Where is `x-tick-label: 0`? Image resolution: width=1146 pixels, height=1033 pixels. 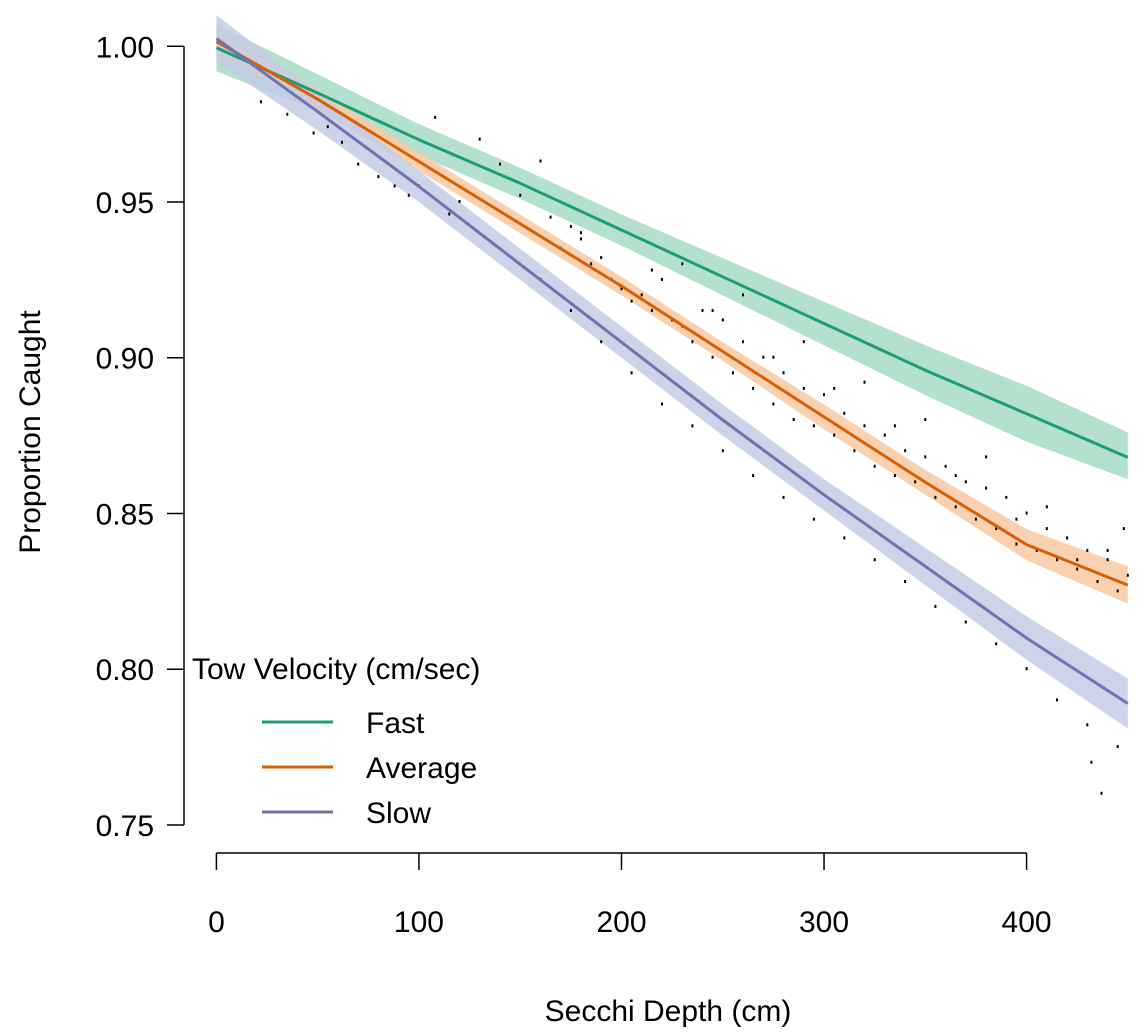
x-tick-label: 0 is located at coordinates (216, 922).